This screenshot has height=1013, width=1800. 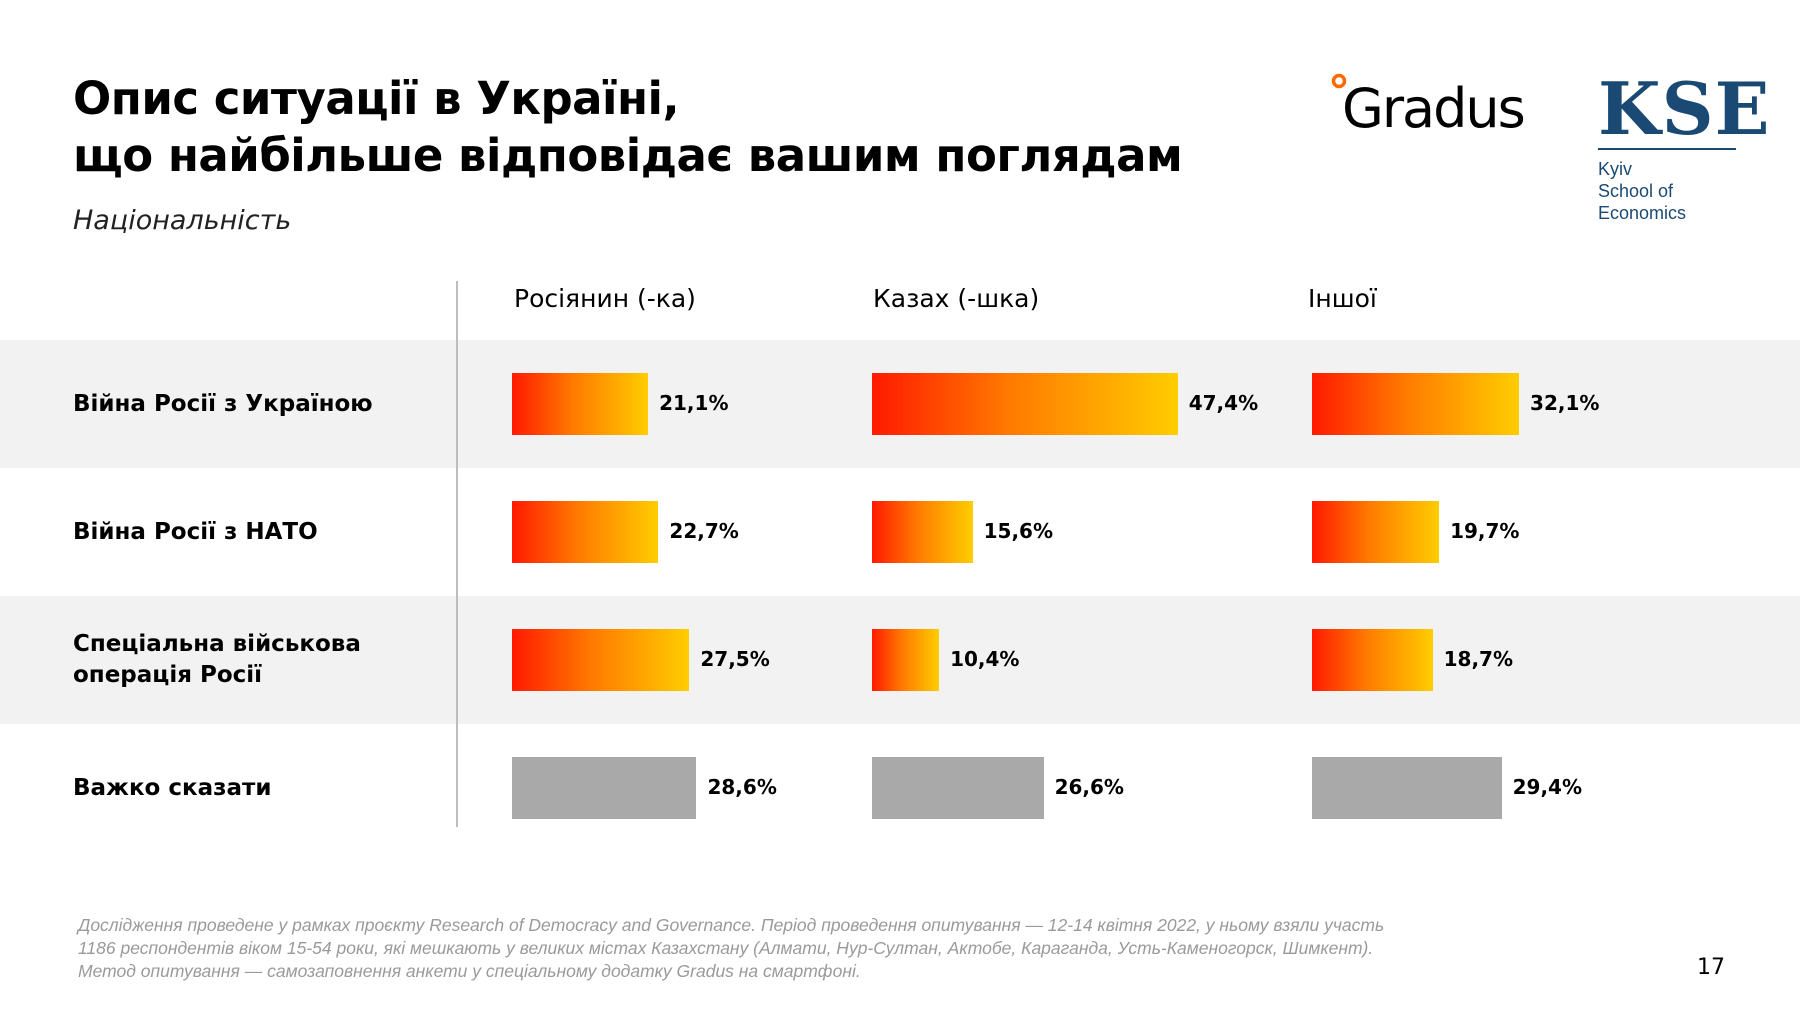 I want to click on value-label-kazakh-row-4: 26,6%, so click(x=1089, y=787).